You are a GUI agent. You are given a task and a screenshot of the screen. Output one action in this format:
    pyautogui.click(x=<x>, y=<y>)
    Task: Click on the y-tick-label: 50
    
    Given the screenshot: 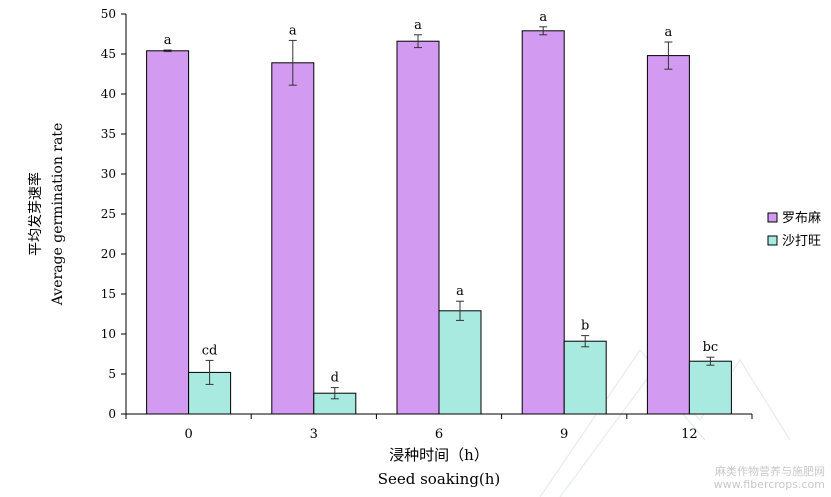 What is the action you would take?
    pyautogui.click(x=108, y=14)
    